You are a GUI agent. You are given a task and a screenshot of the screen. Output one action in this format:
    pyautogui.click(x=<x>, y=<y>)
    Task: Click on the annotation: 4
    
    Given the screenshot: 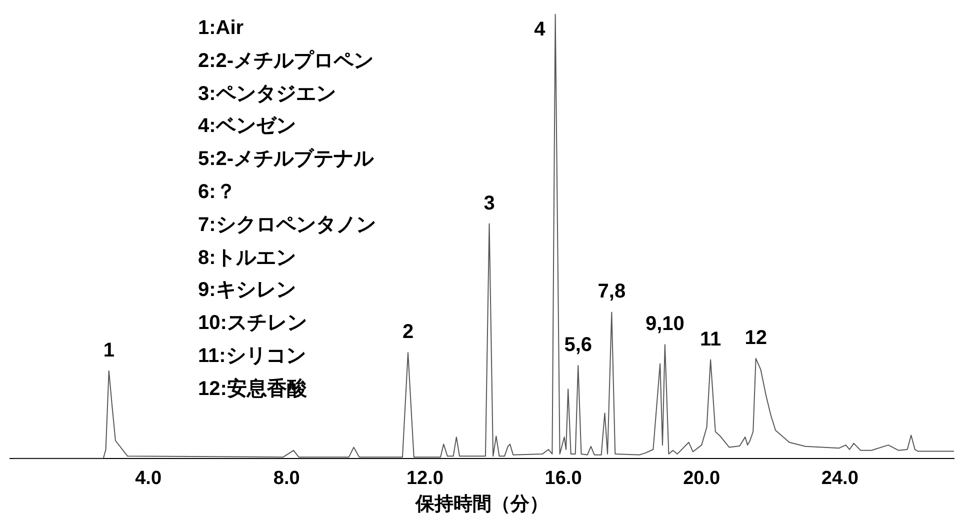 What is the action you would take?
    pyautogui.click(x=540, y=29)
    